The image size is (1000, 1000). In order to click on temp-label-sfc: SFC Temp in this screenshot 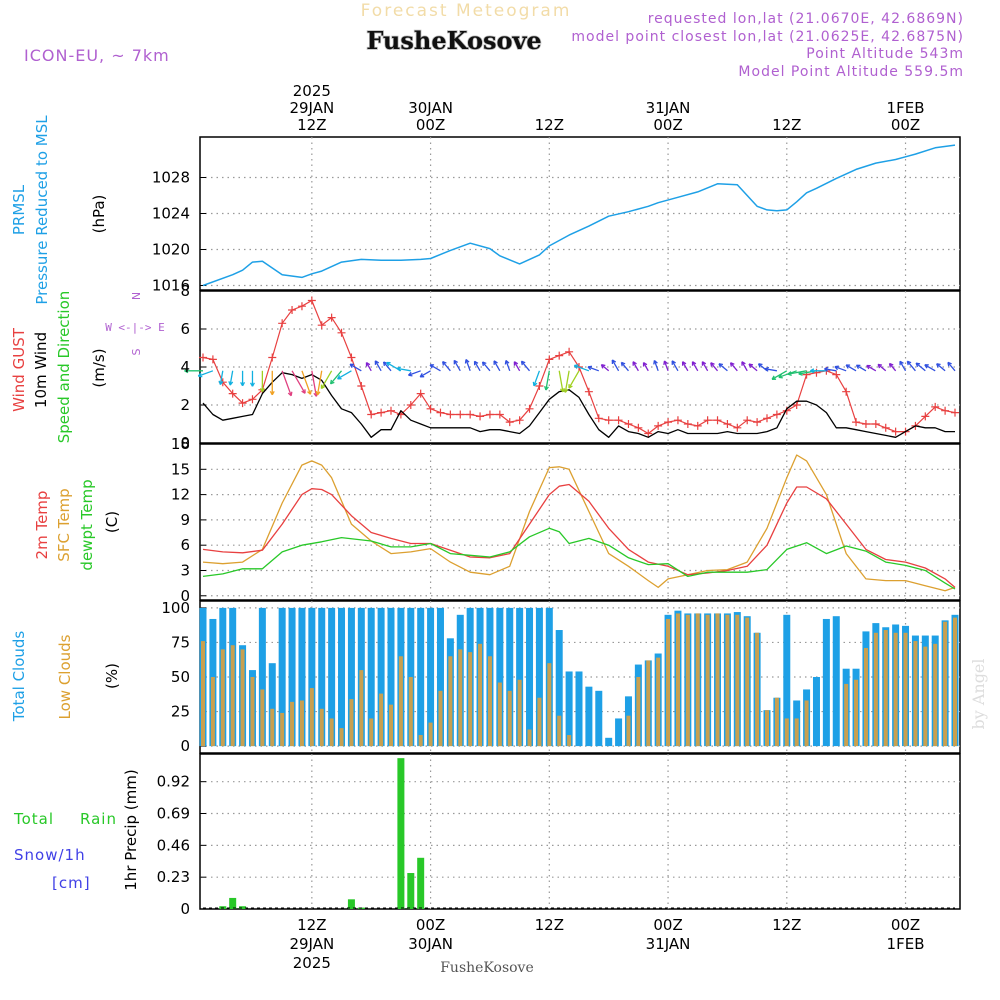, I will do `click(64, 524)`.